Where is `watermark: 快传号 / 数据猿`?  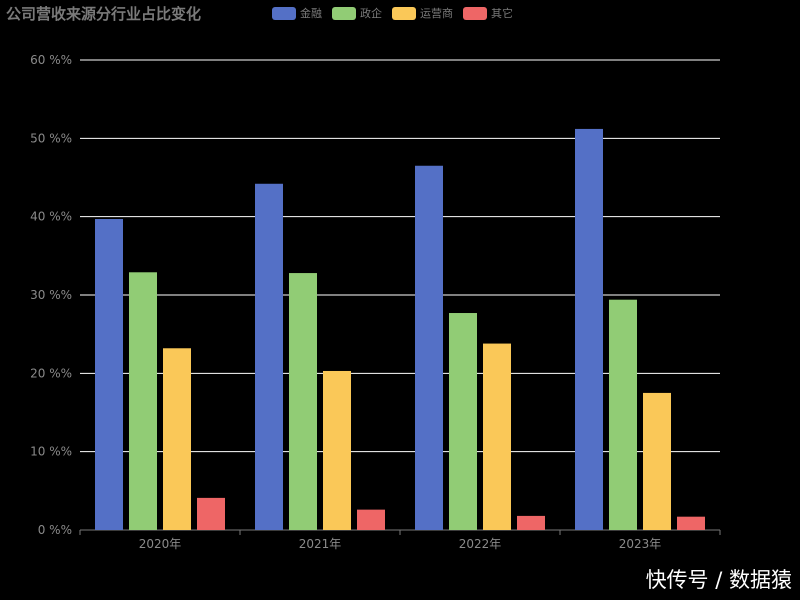 watermark: 快传号 / 数据猿 is located at coordinates (718, 580).